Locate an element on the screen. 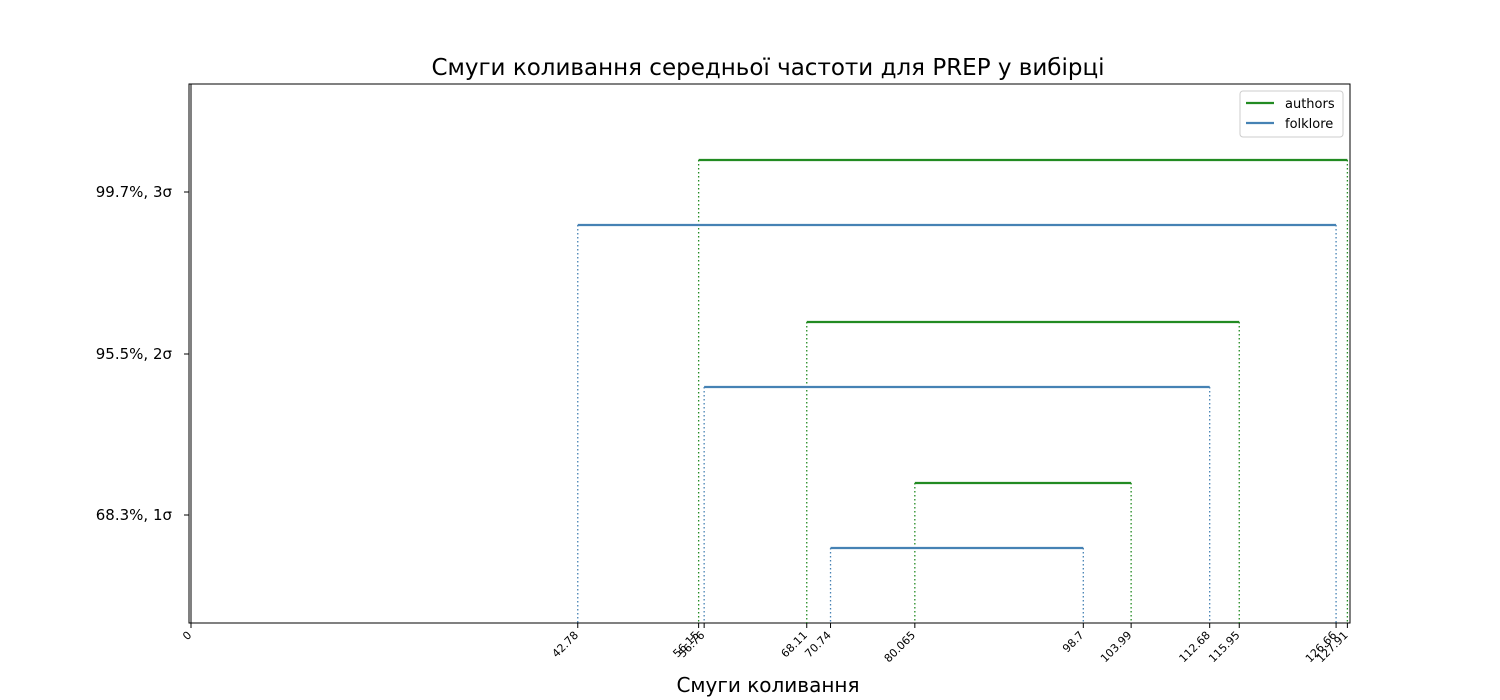 This screenshot has width=1500, height=700. x-axis-label: Смуги коливання is located at coordinates (767, 685).